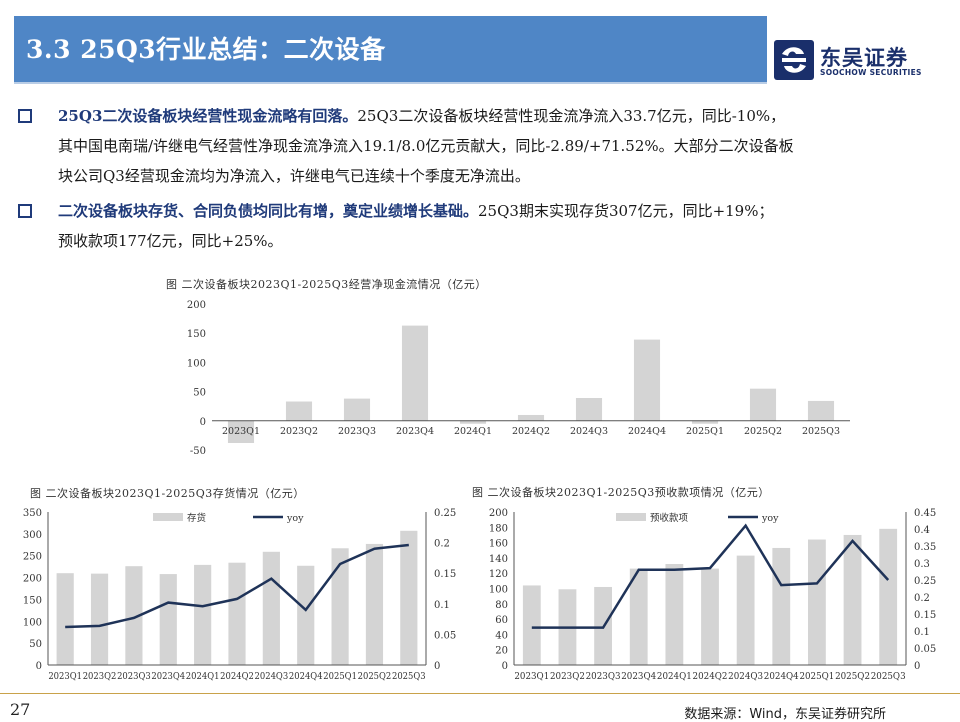  Describe the element at coordinates (196, 334) in the screenshot. I see `y-tick-label: 150` at that location.